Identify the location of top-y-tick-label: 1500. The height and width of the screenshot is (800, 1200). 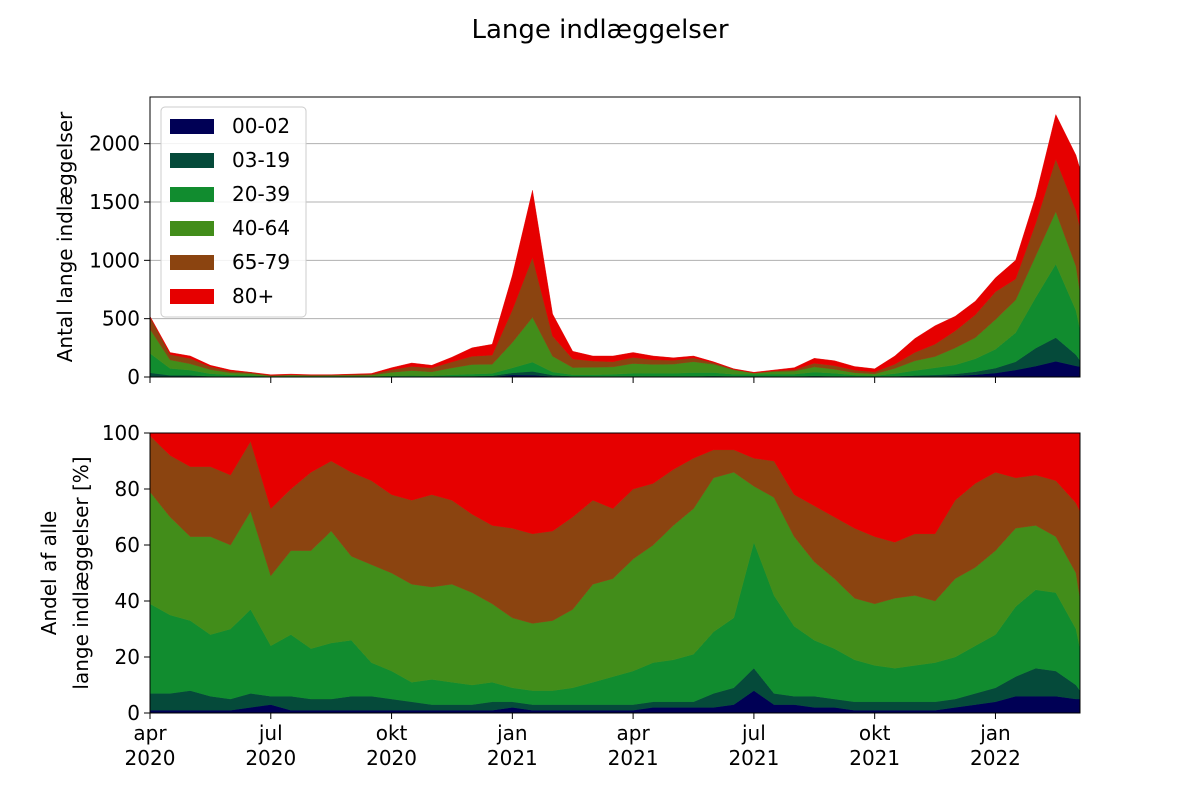
(114, 202).